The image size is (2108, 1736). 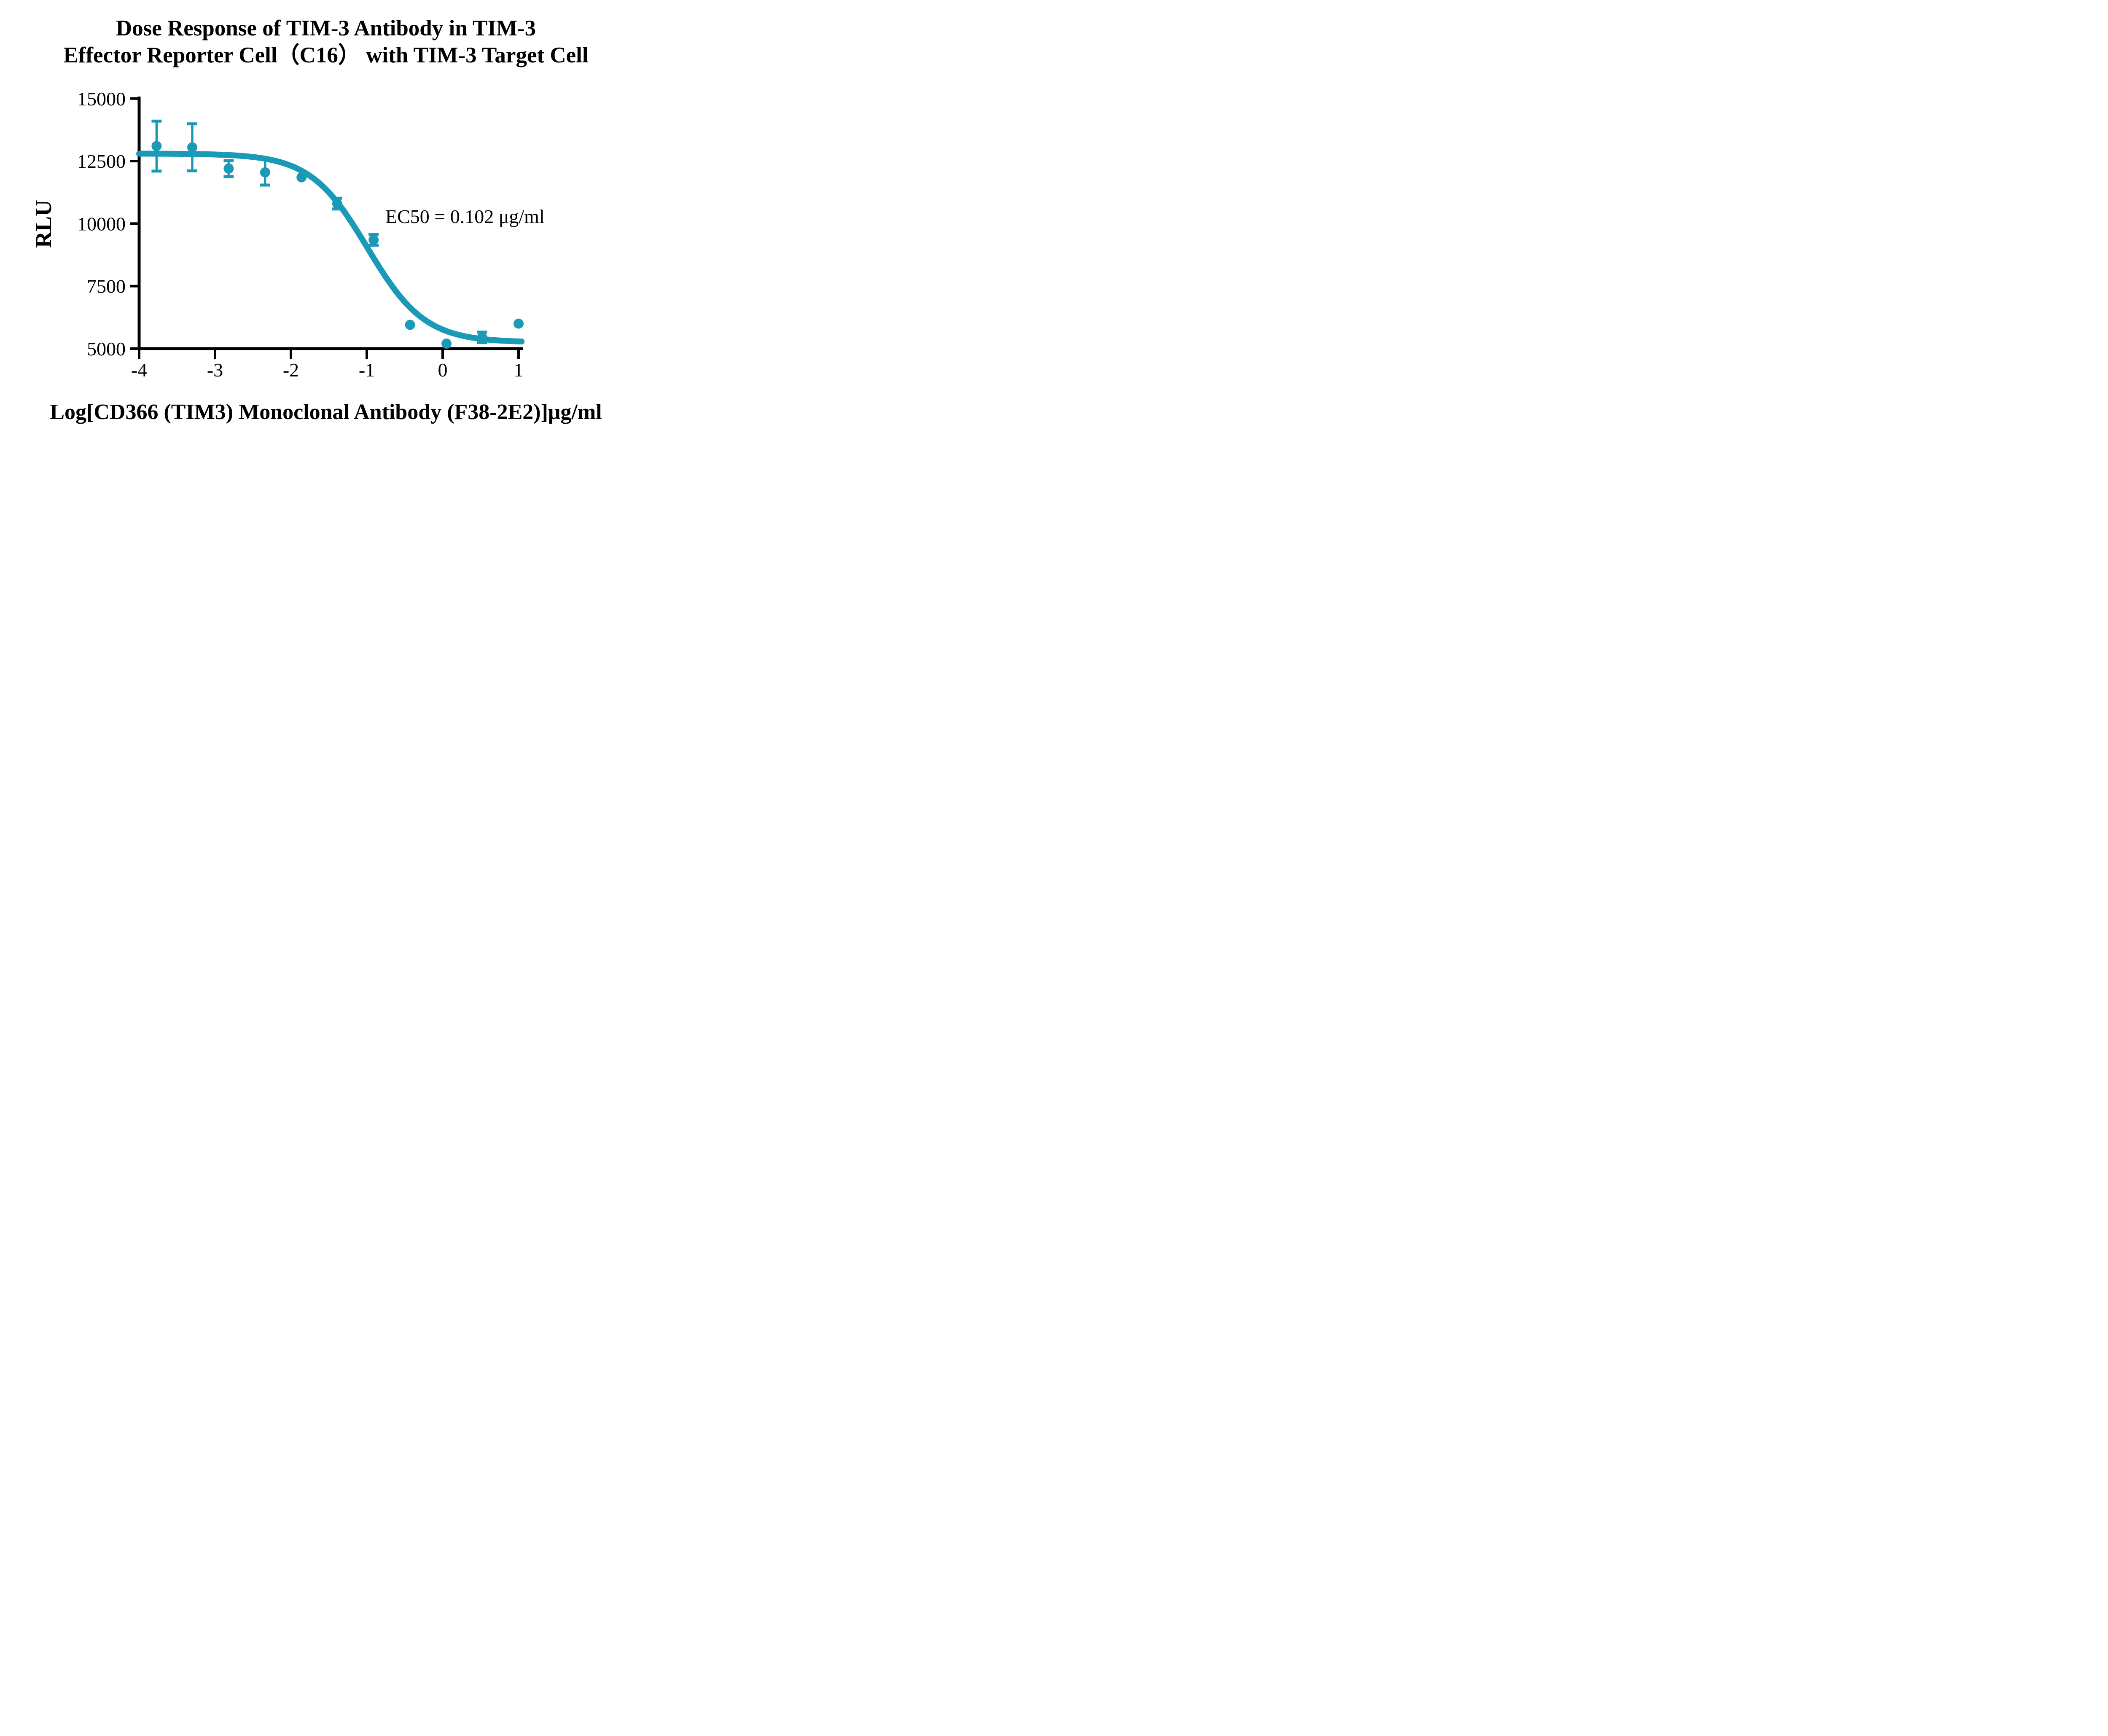 What do you see at coordinates (291, 370) in the screenshot?
I see `x-tick-label: -2` at bounding box center [291, 370].